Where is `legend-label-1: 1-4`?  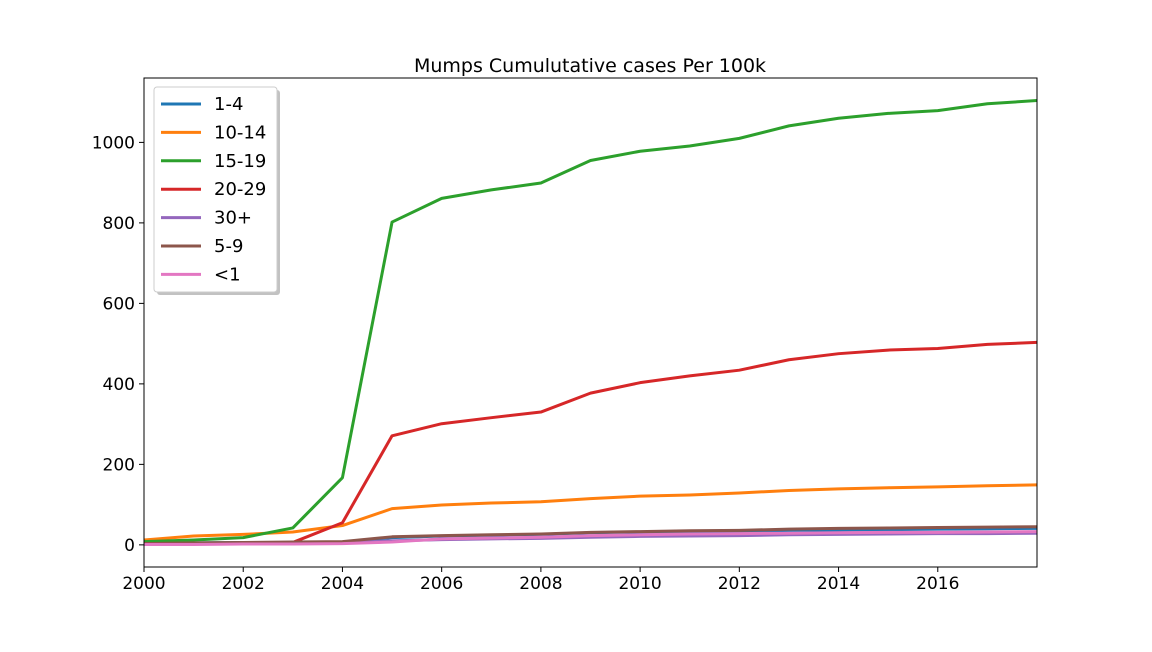
legend-label-1: 1-4 is located at coordinates (228, 104).